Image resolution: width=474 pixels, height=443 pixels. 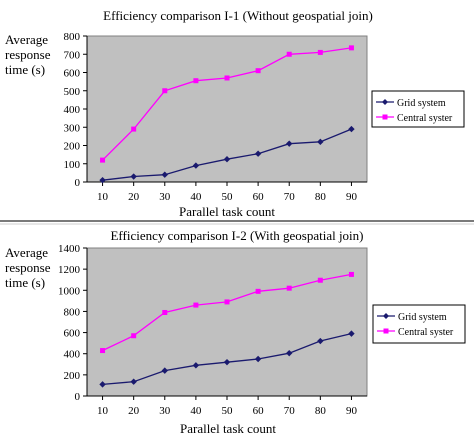 What do you see at coordinates (72, 312) in the screenshot?
I see `y-tick-label: 800` at bounding box center [72, 312].